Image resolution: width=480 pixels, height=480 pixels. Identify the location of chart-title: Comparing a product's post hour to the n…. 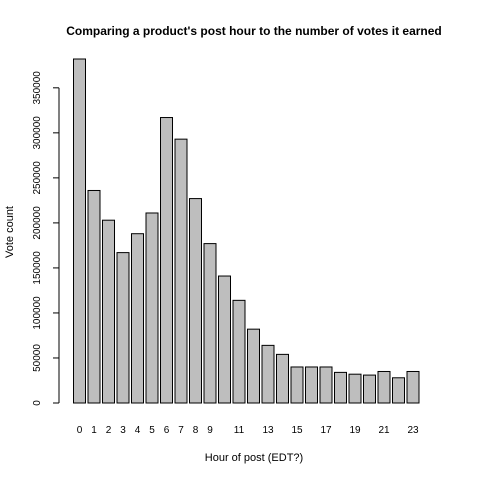
(254, 31).